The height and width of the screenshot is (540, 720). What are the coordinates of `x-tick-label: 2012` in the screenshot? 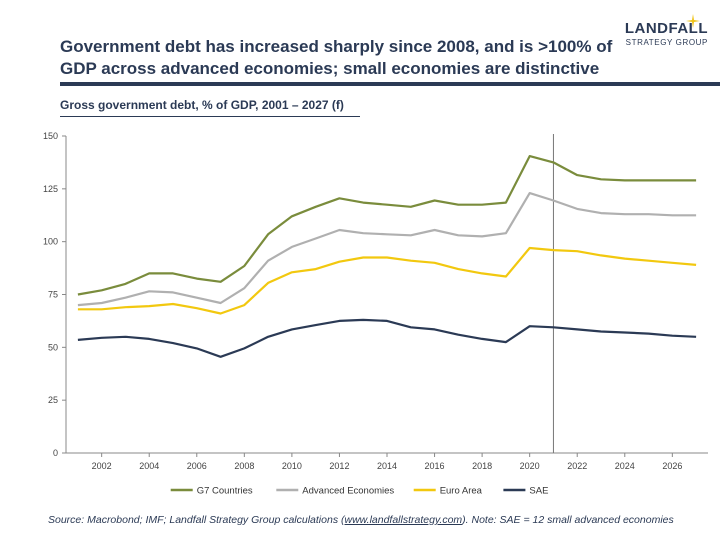 It's located at (339, 466).